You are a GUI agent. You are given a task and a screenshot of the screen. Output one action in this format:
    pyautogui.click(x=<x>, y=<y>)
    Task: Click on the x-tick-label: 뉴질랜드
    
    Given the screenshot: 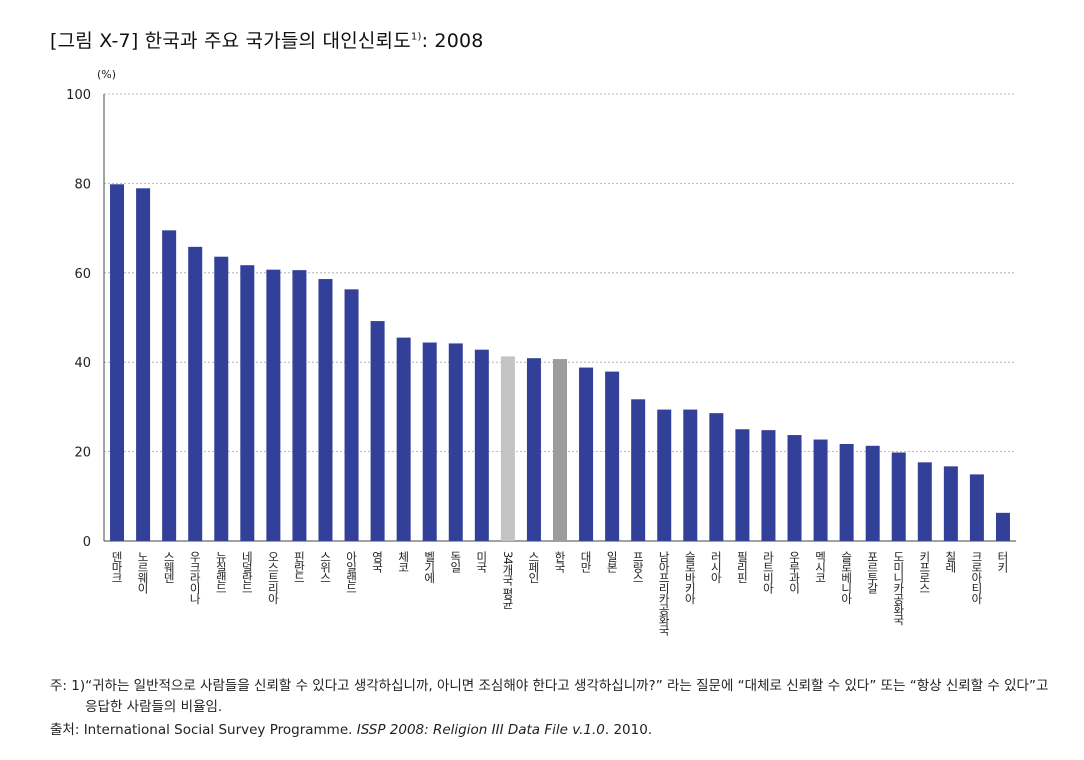 What is the action you would take?
    pyautogui.click(x=221, y=572)
    